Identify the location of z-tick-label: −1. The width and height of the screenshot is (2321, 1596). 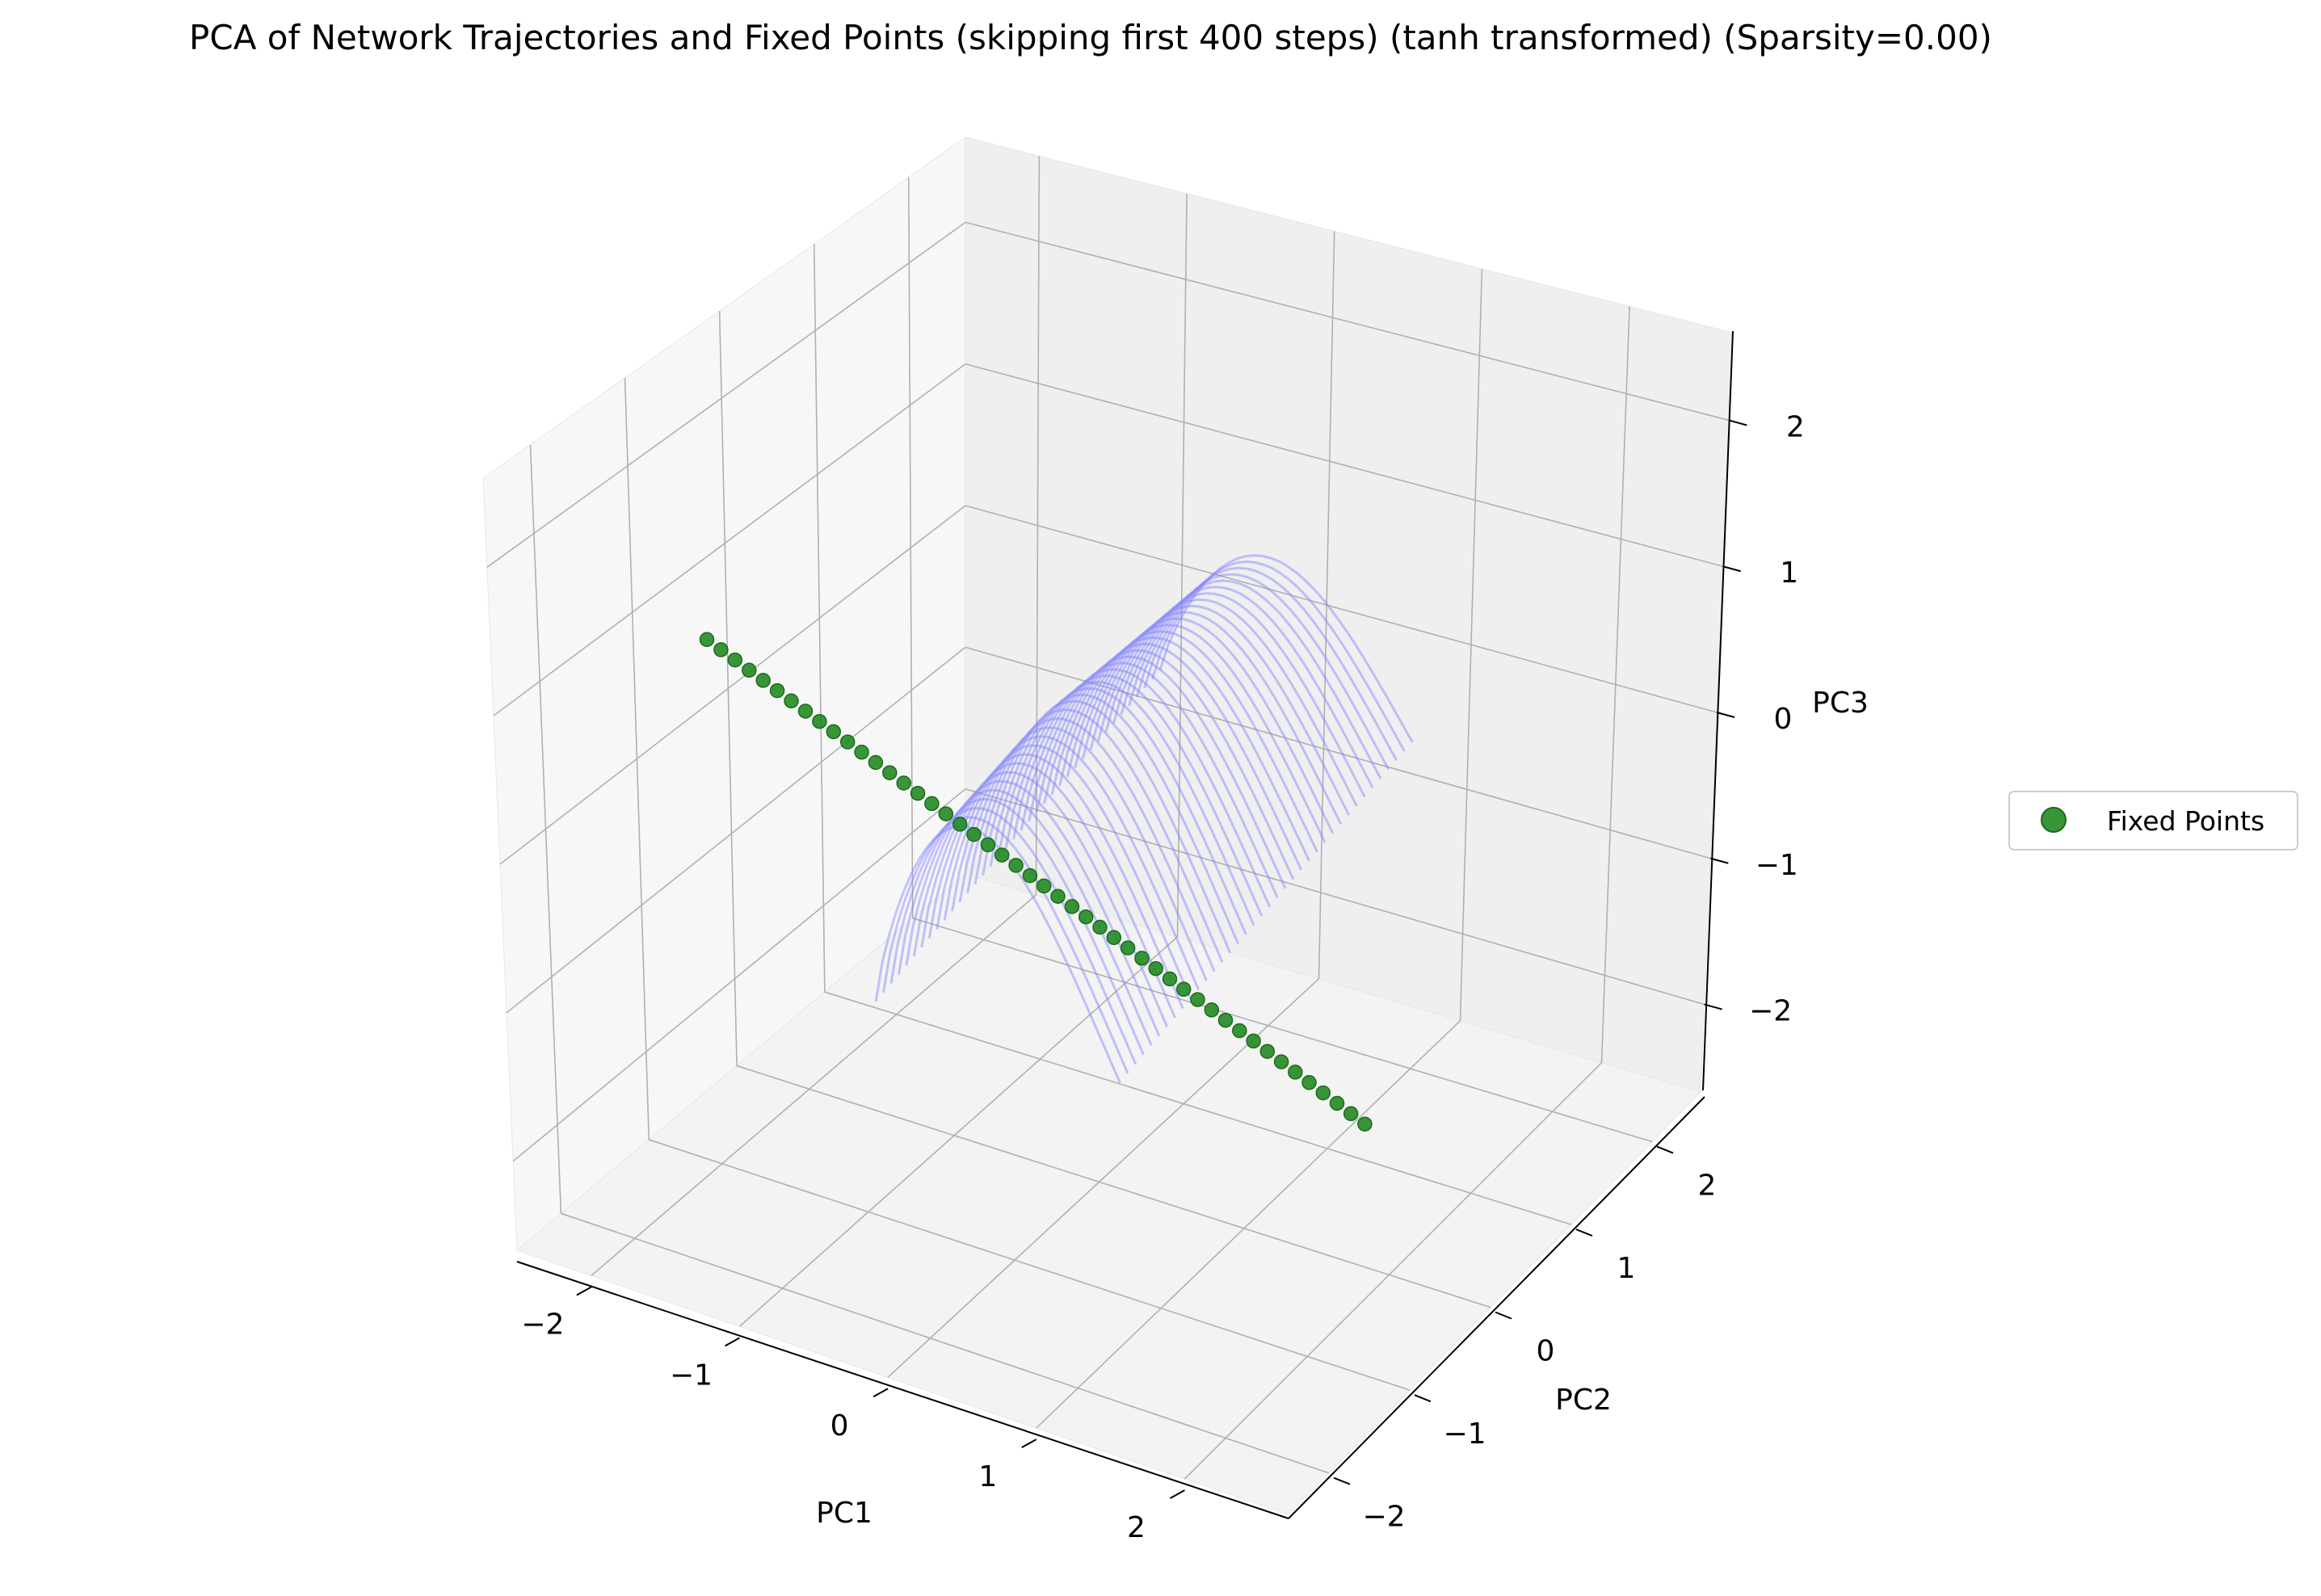
(1777, 866).